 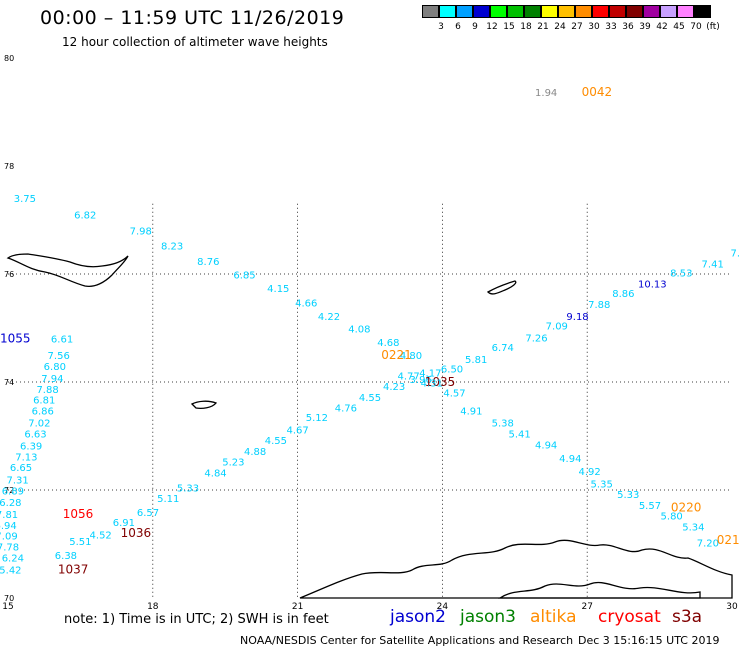 What do you see at coordinates (244, 275) in the screenshot?
I see `swh-value-label: 6.85` at bounding box center [244, 275].